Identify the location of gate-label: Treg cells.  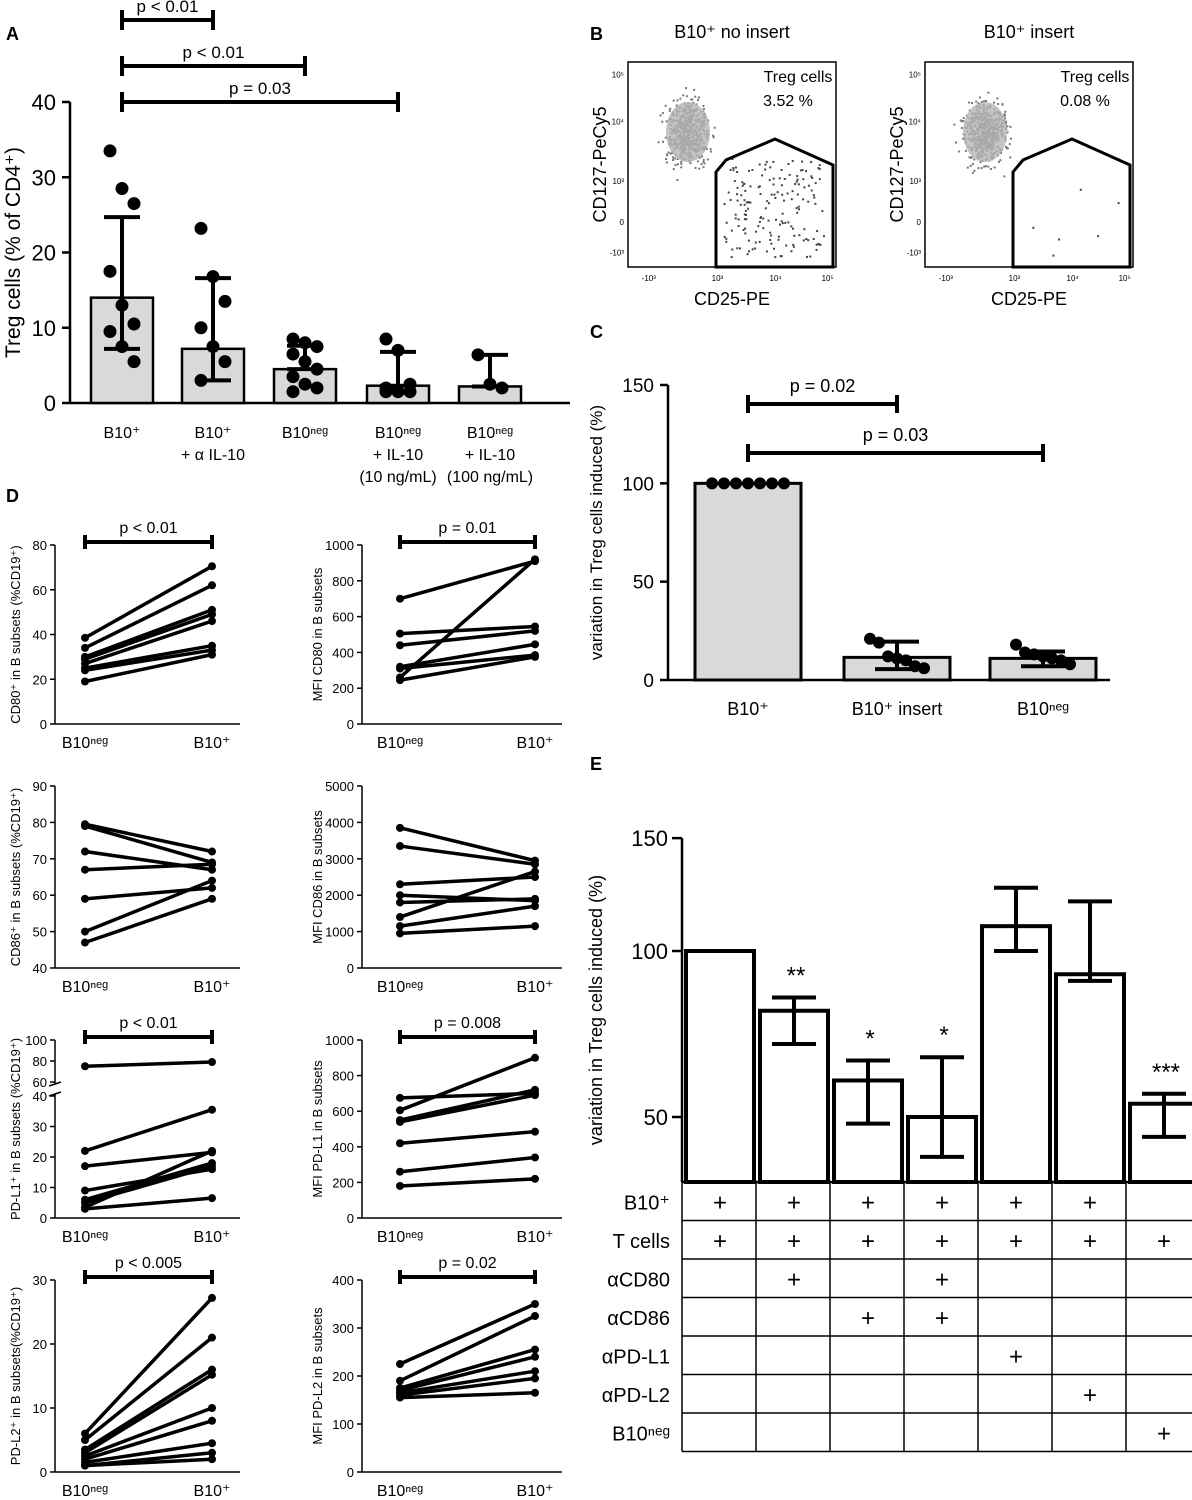
(1095, 77).